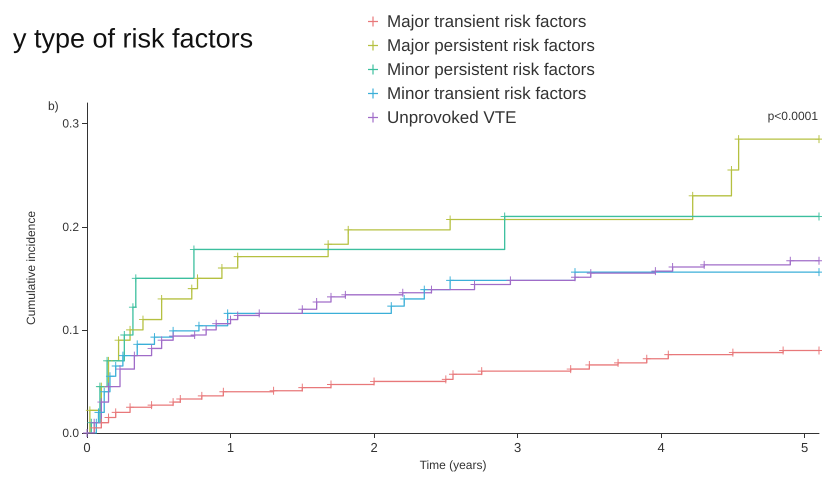 The height and width of the screenshot is (487, 830). I want to click on x-tick-label: 4, so click(661, 447).